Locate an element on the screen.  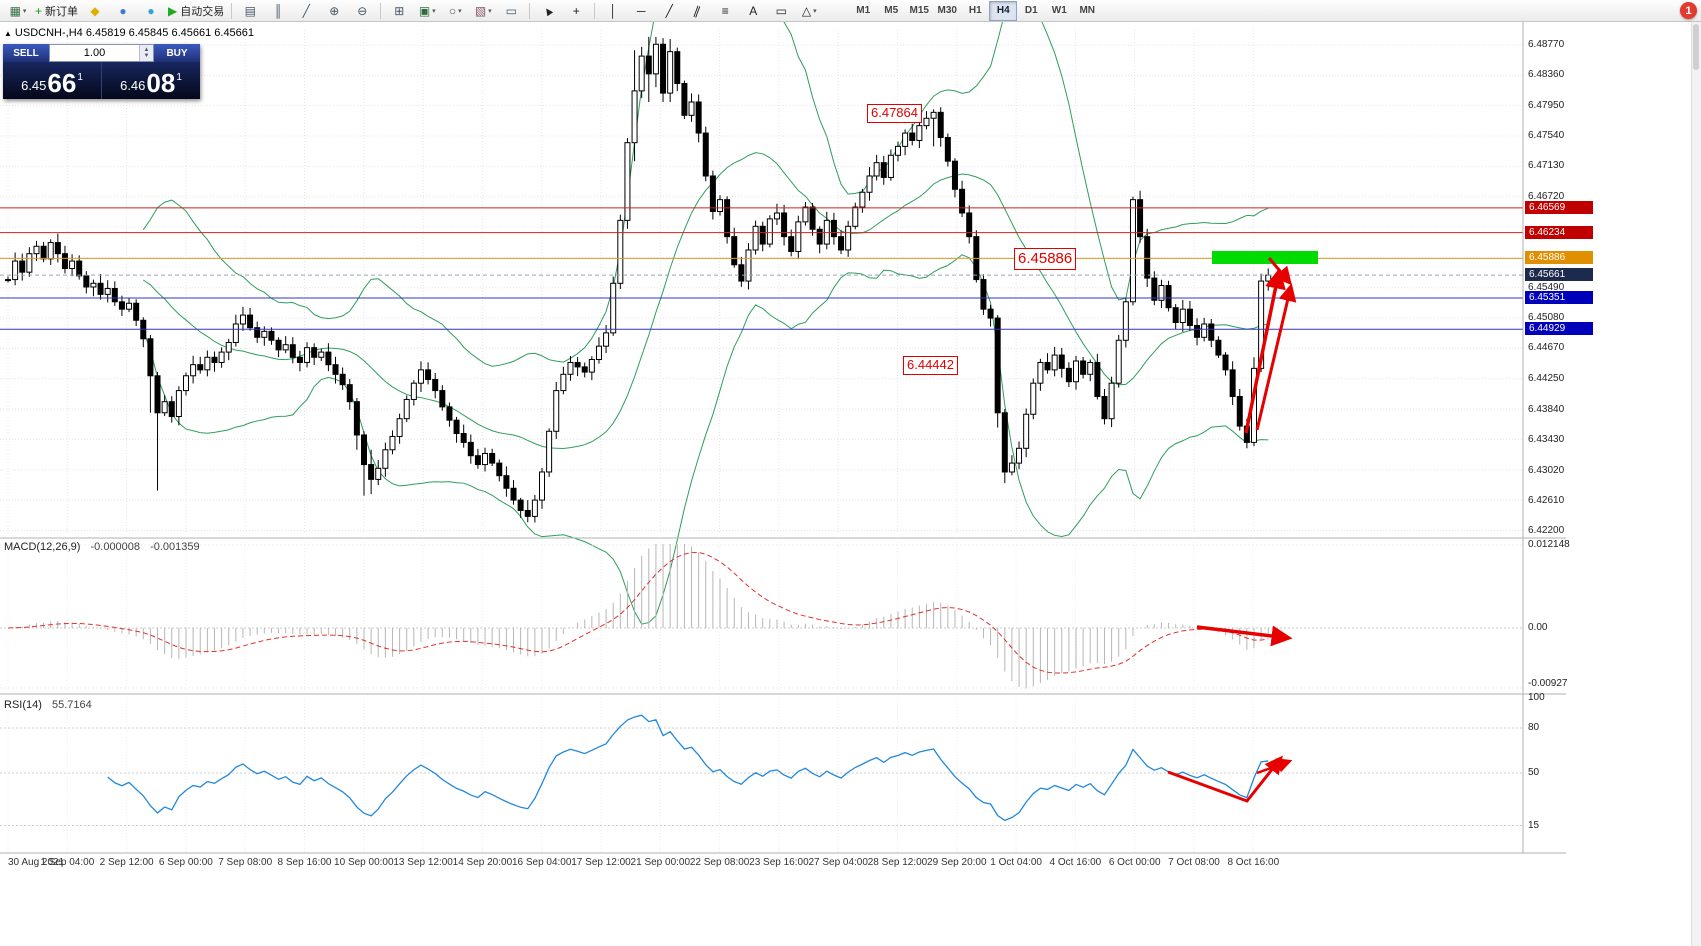
fibonacci-button: ≡ is located at coordinates (725, 11).